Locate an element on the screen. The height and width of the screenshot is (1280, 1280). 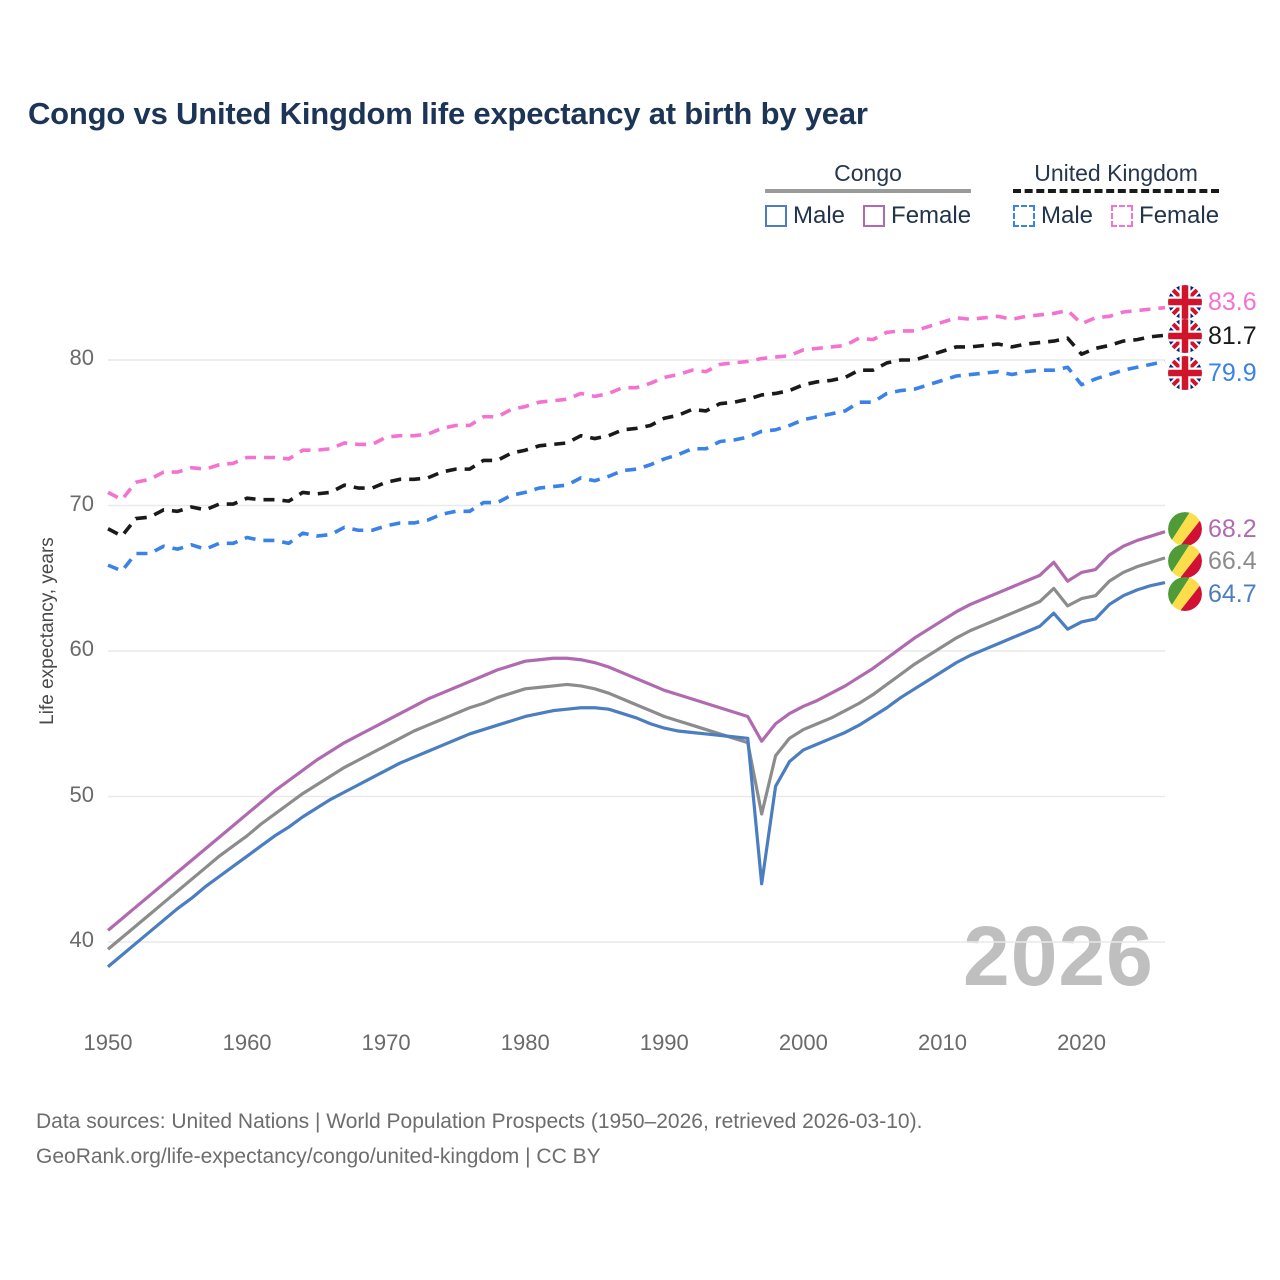
legend-label-uk-female: Female is located at coordinates (1179, 215).